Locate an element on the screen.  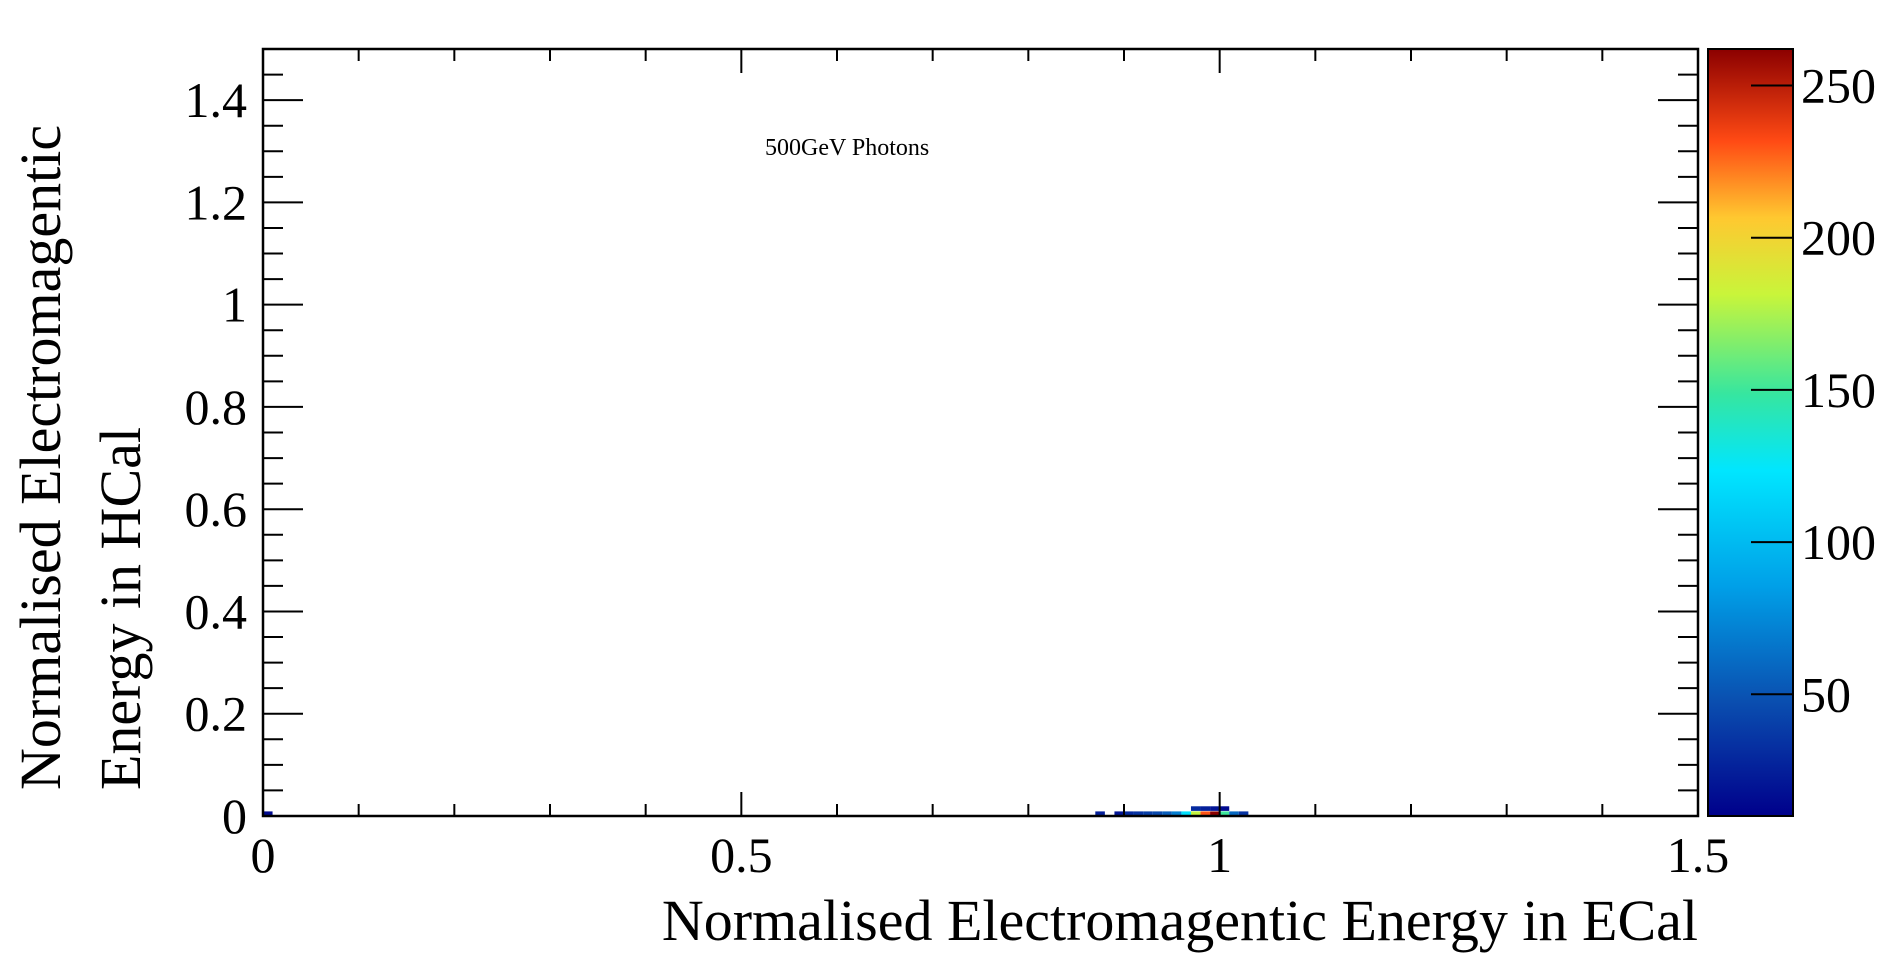
colorbar-tick-label: 100 is located at coordinates (1838, 542).